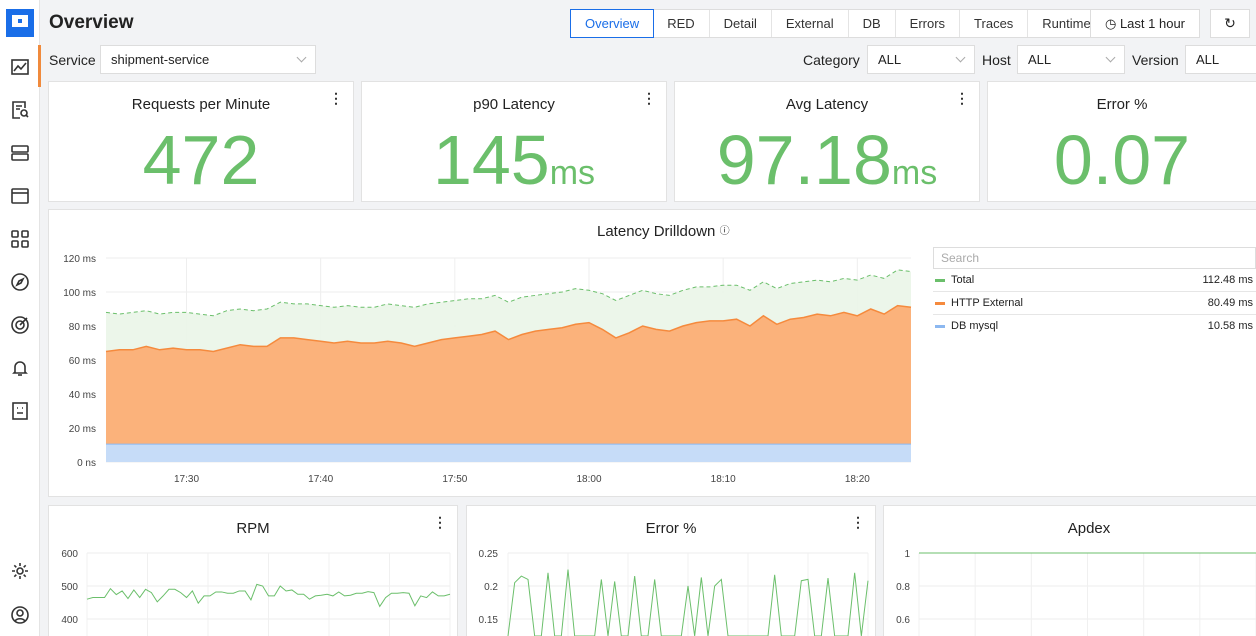  I want to click on service-select: shipment-service, so click(208, 59).